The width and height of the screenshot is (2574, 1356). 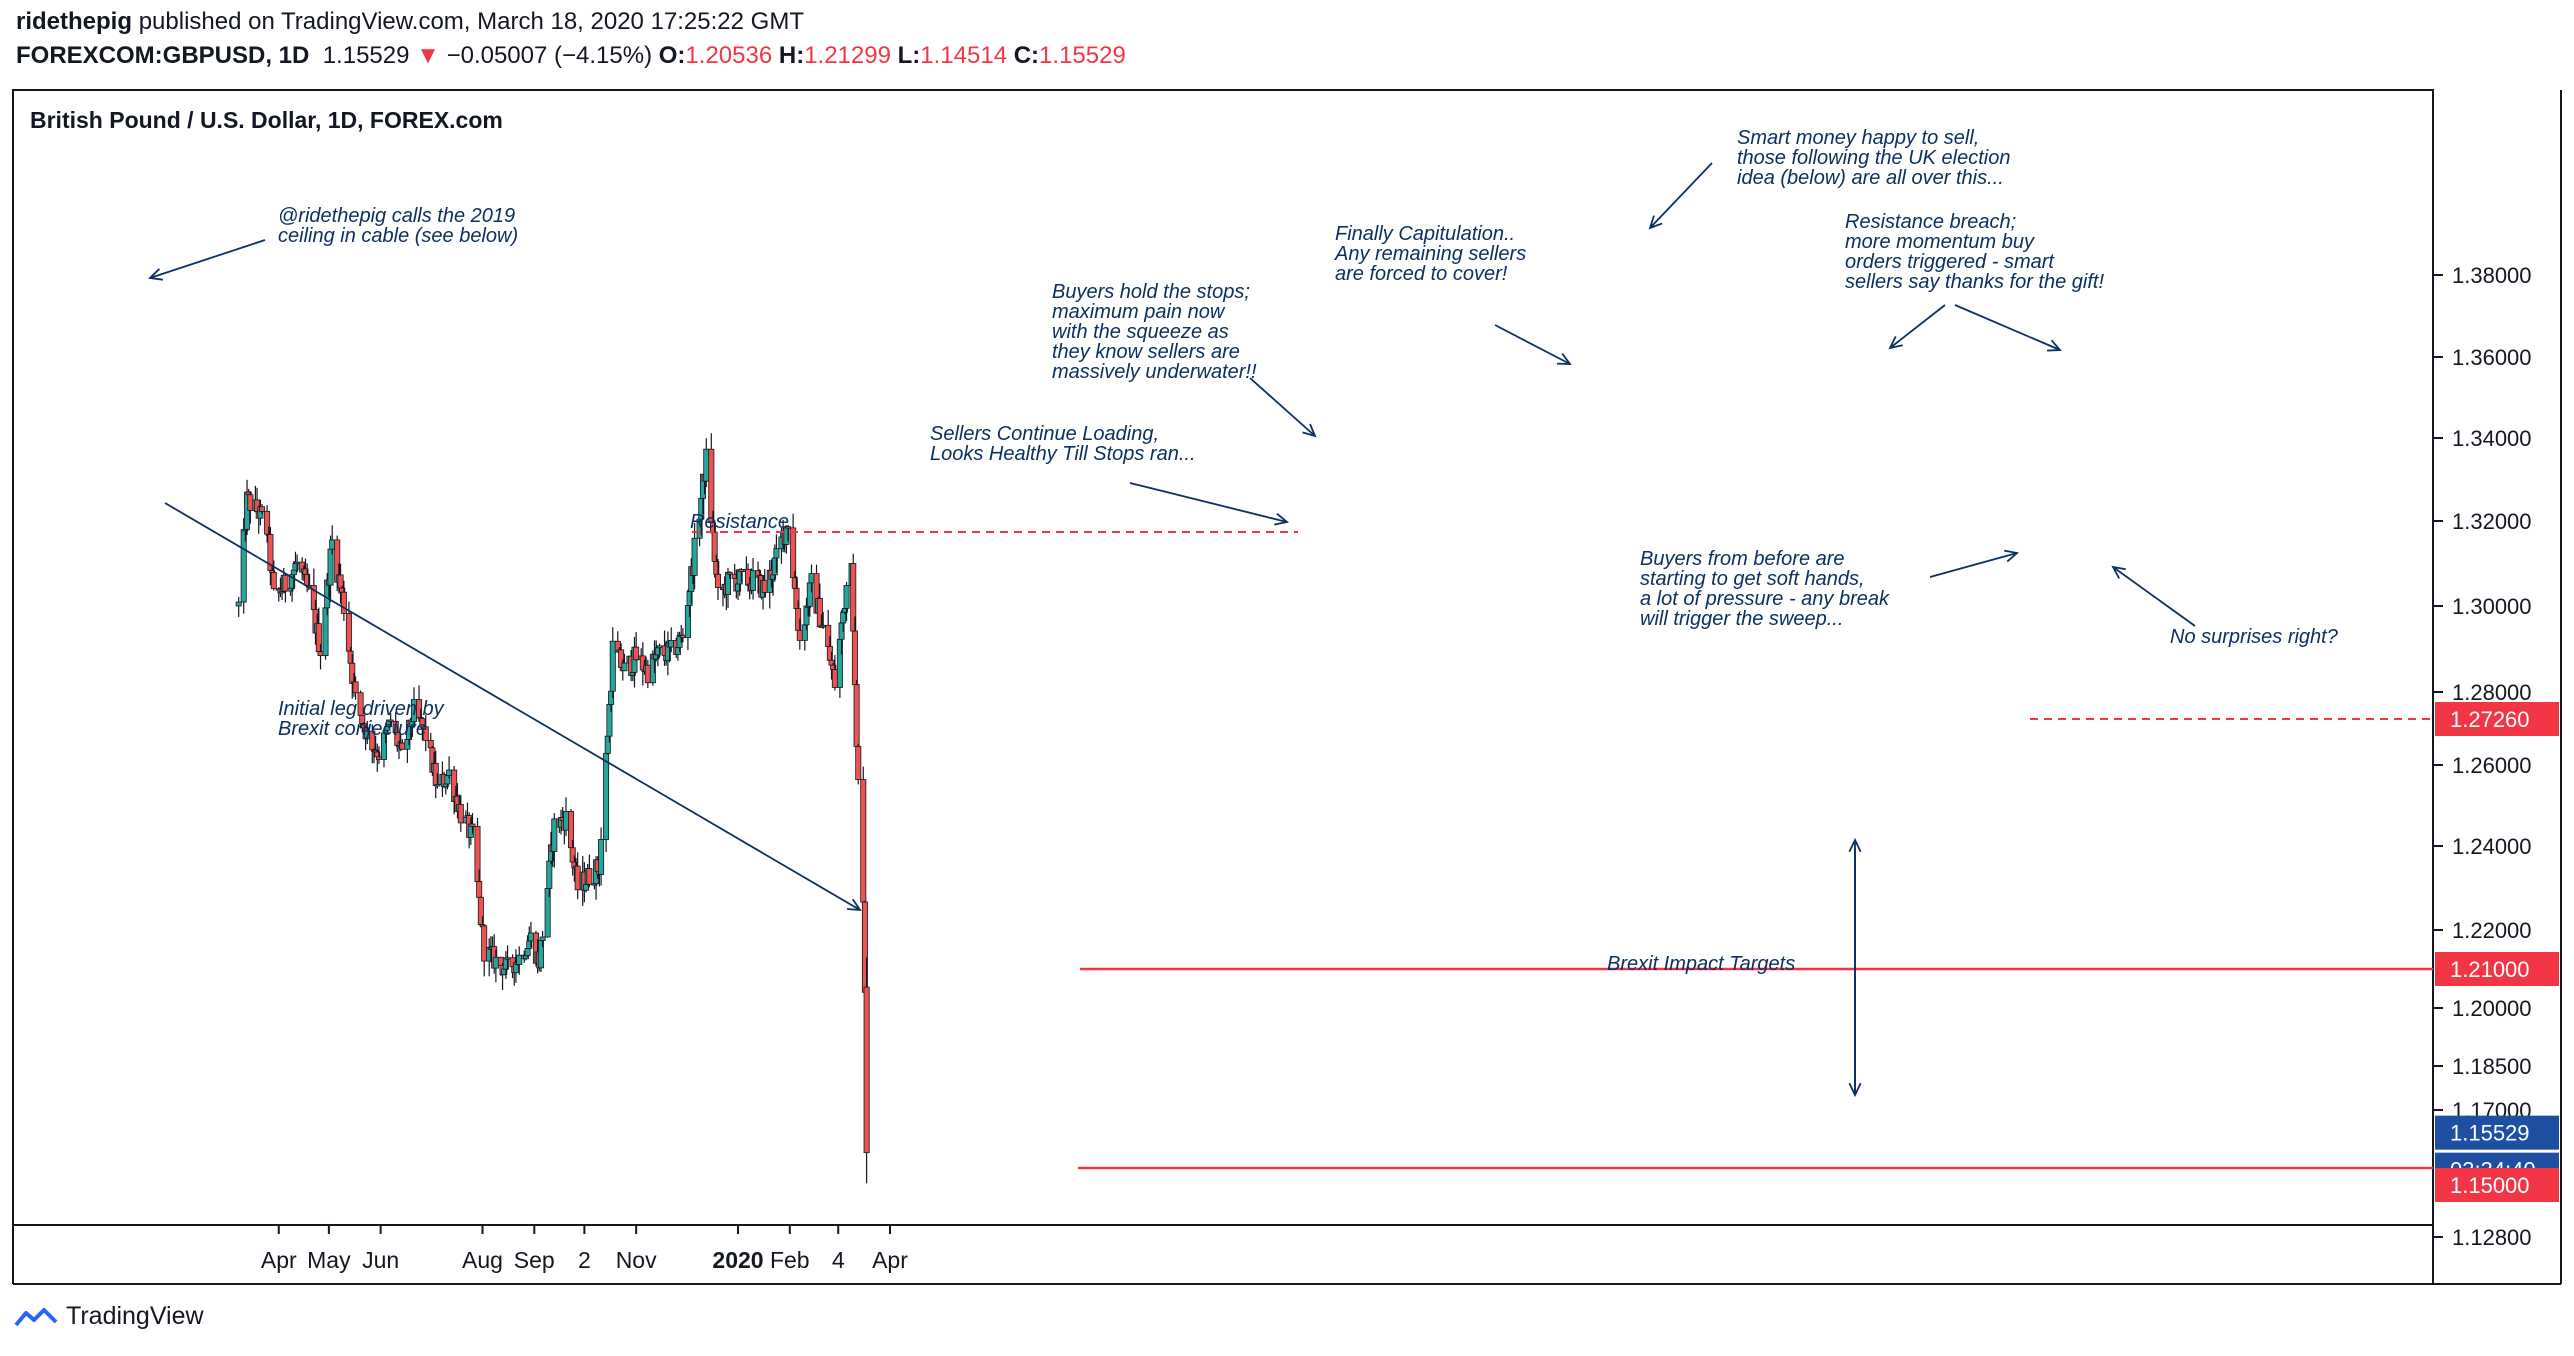 What do you see at coordinates (1742, 559) in the screenshot?
I see `annotation-line: Buyers from before are` at bounding box center [1742, 559].